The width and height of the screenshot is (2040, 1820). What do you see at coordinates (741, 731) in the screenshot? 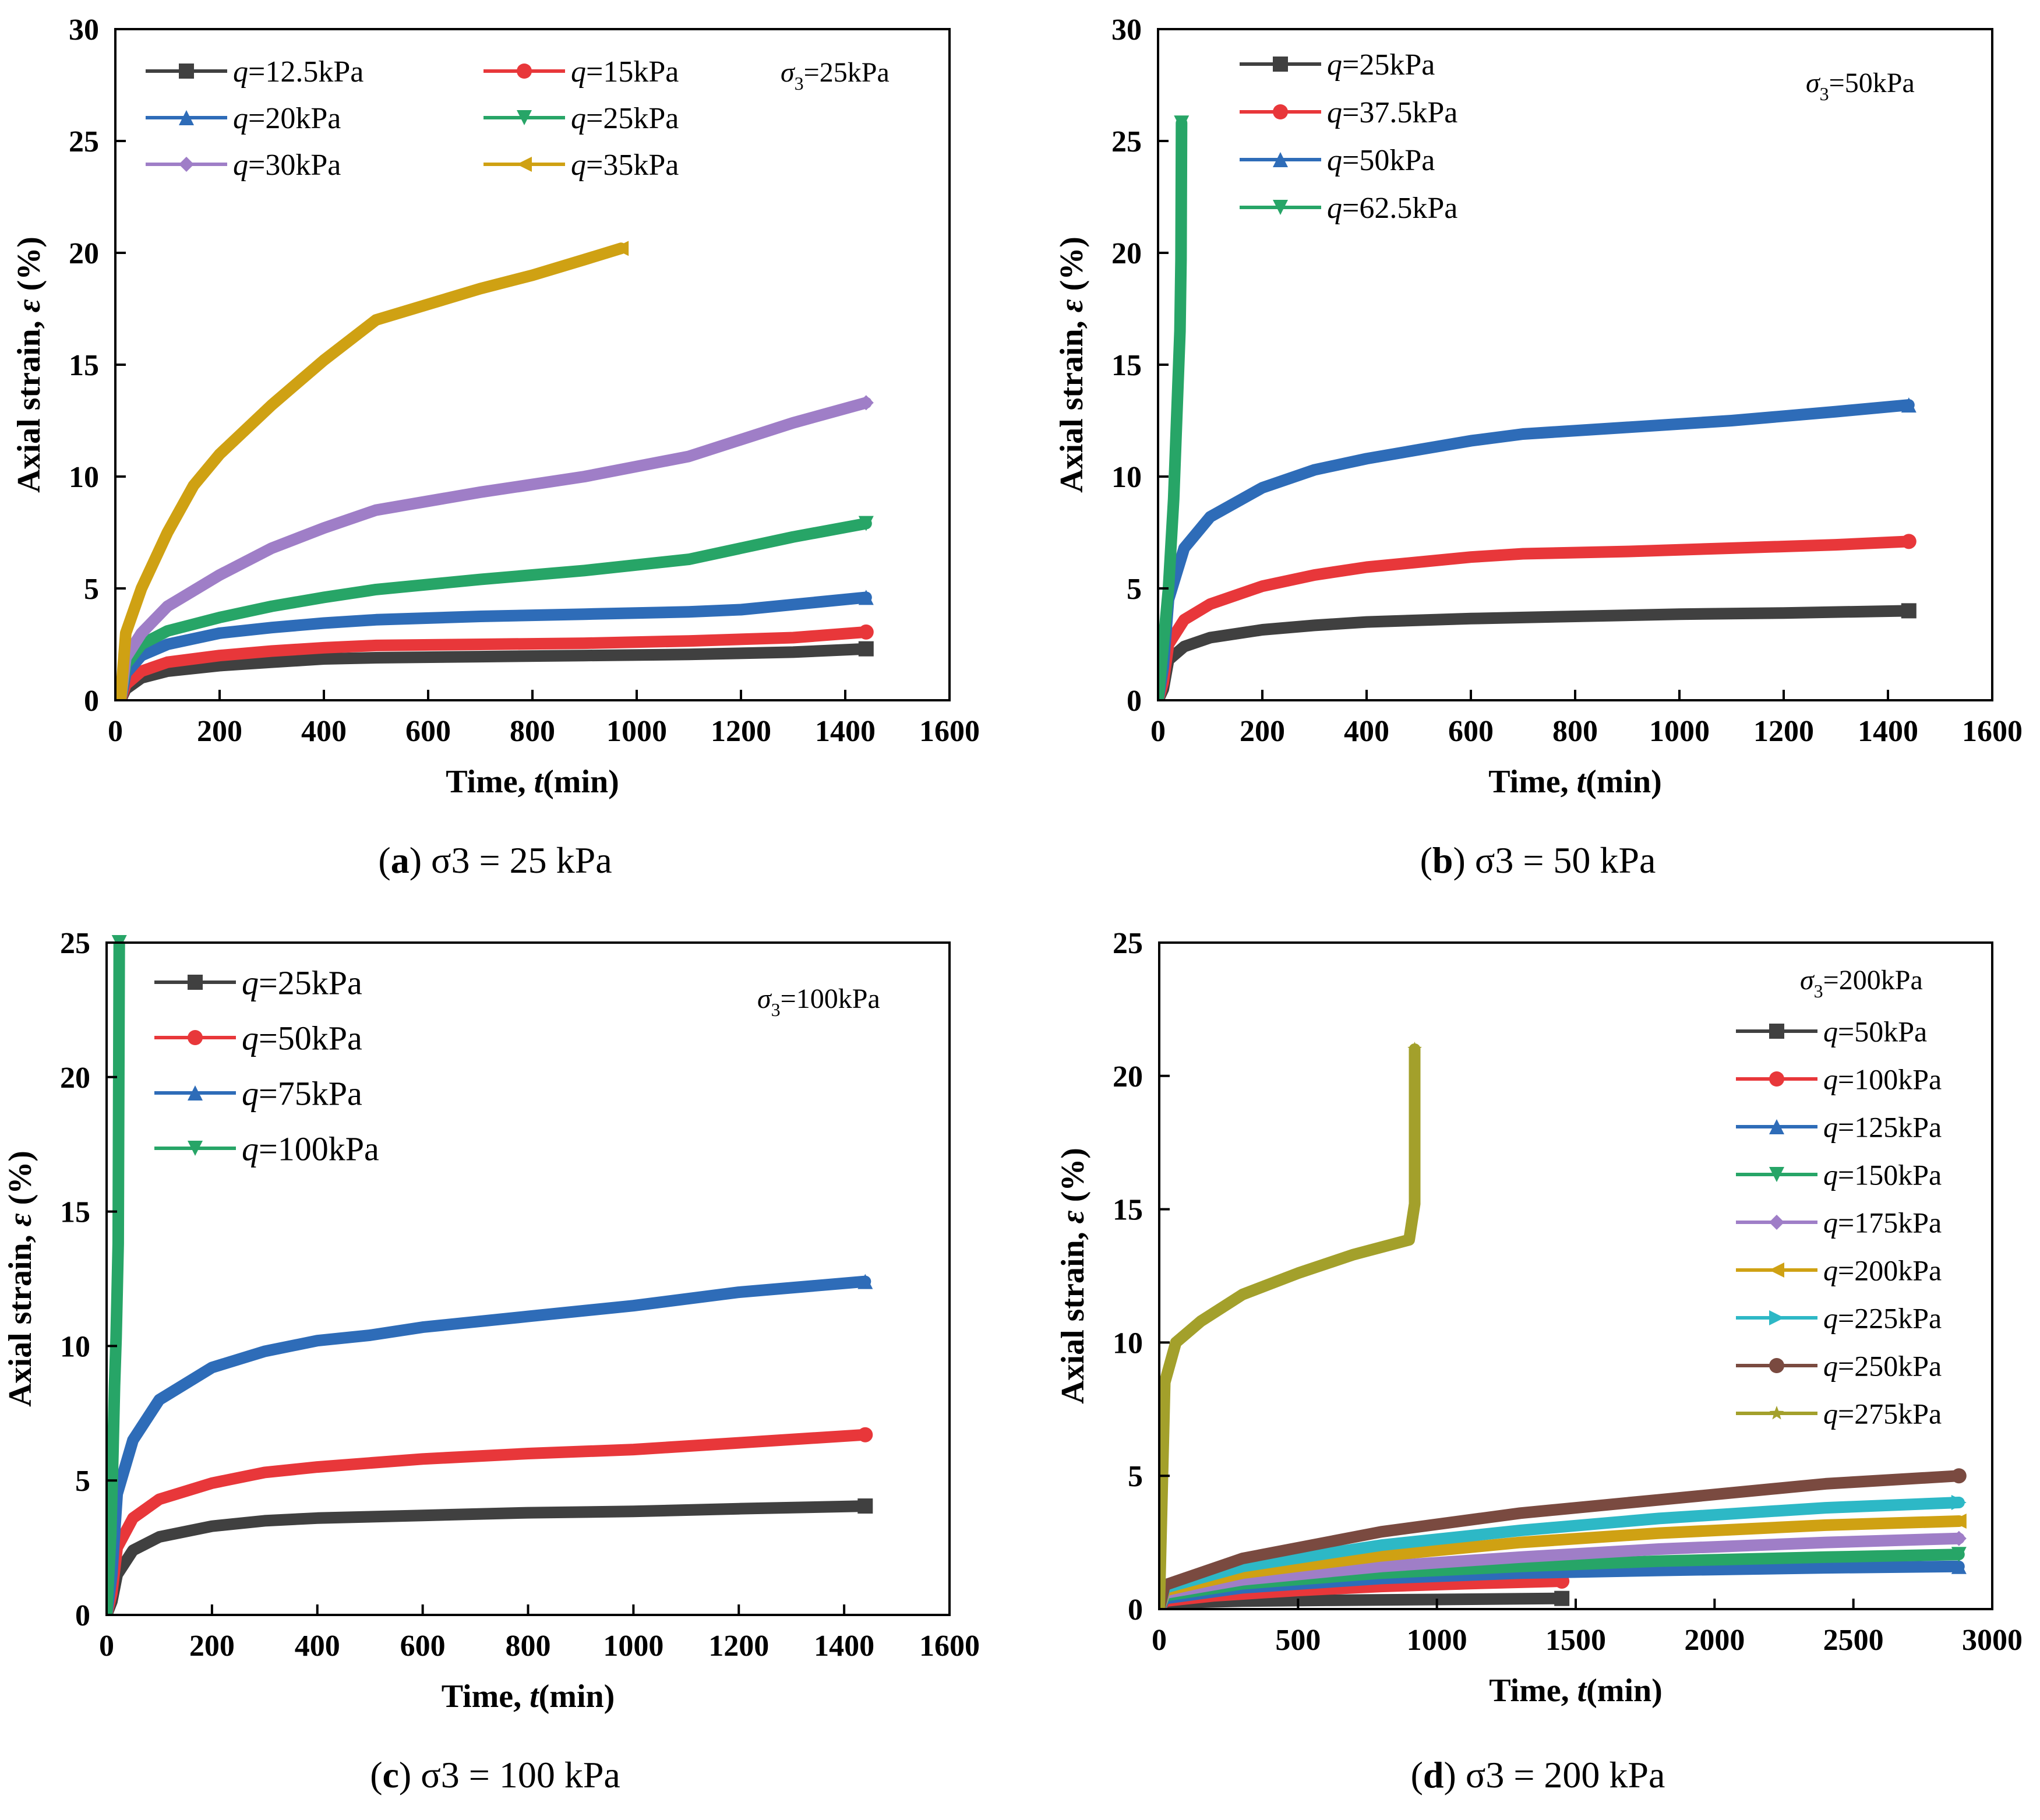
I see `x-tick-label-a-6: 1200` at bounding box center [741, 731].